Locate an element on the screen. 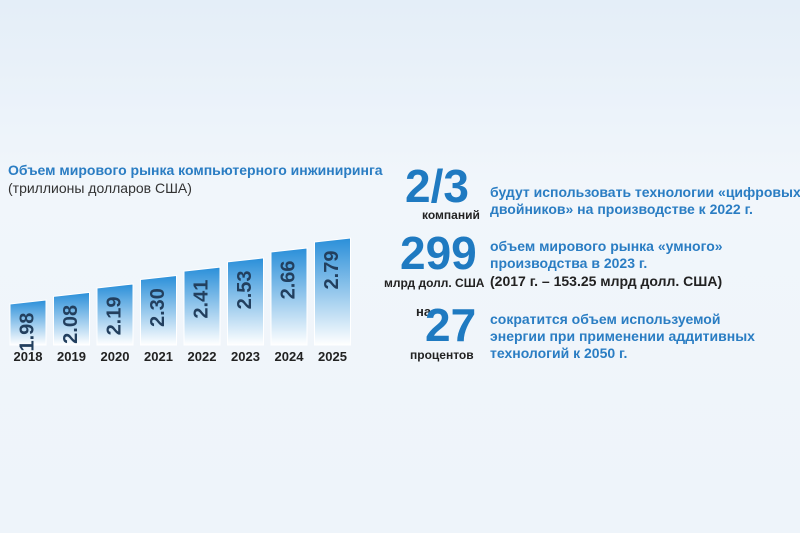 The image size is (800, 533). bar-2018 is located at coordinates (28, 322).